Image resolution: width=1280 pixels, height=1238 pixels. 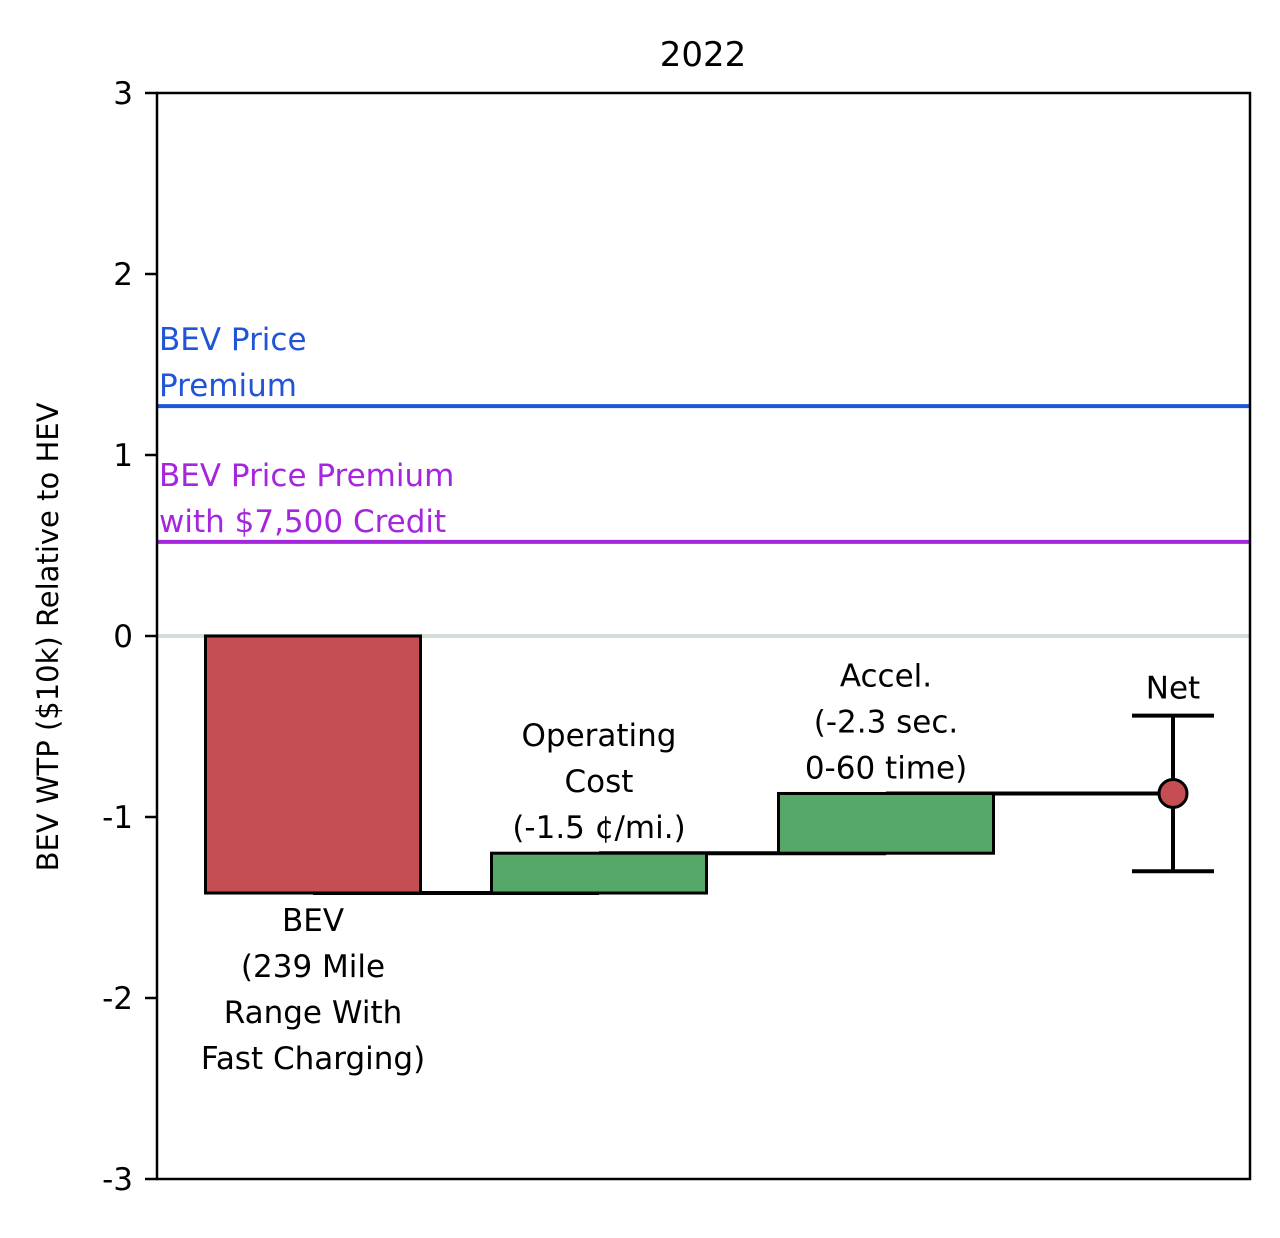 What do you see at coordinates (123, 275) in the screenshot?
I see `y-tick-label: 2` at bounding box center [123, 275].